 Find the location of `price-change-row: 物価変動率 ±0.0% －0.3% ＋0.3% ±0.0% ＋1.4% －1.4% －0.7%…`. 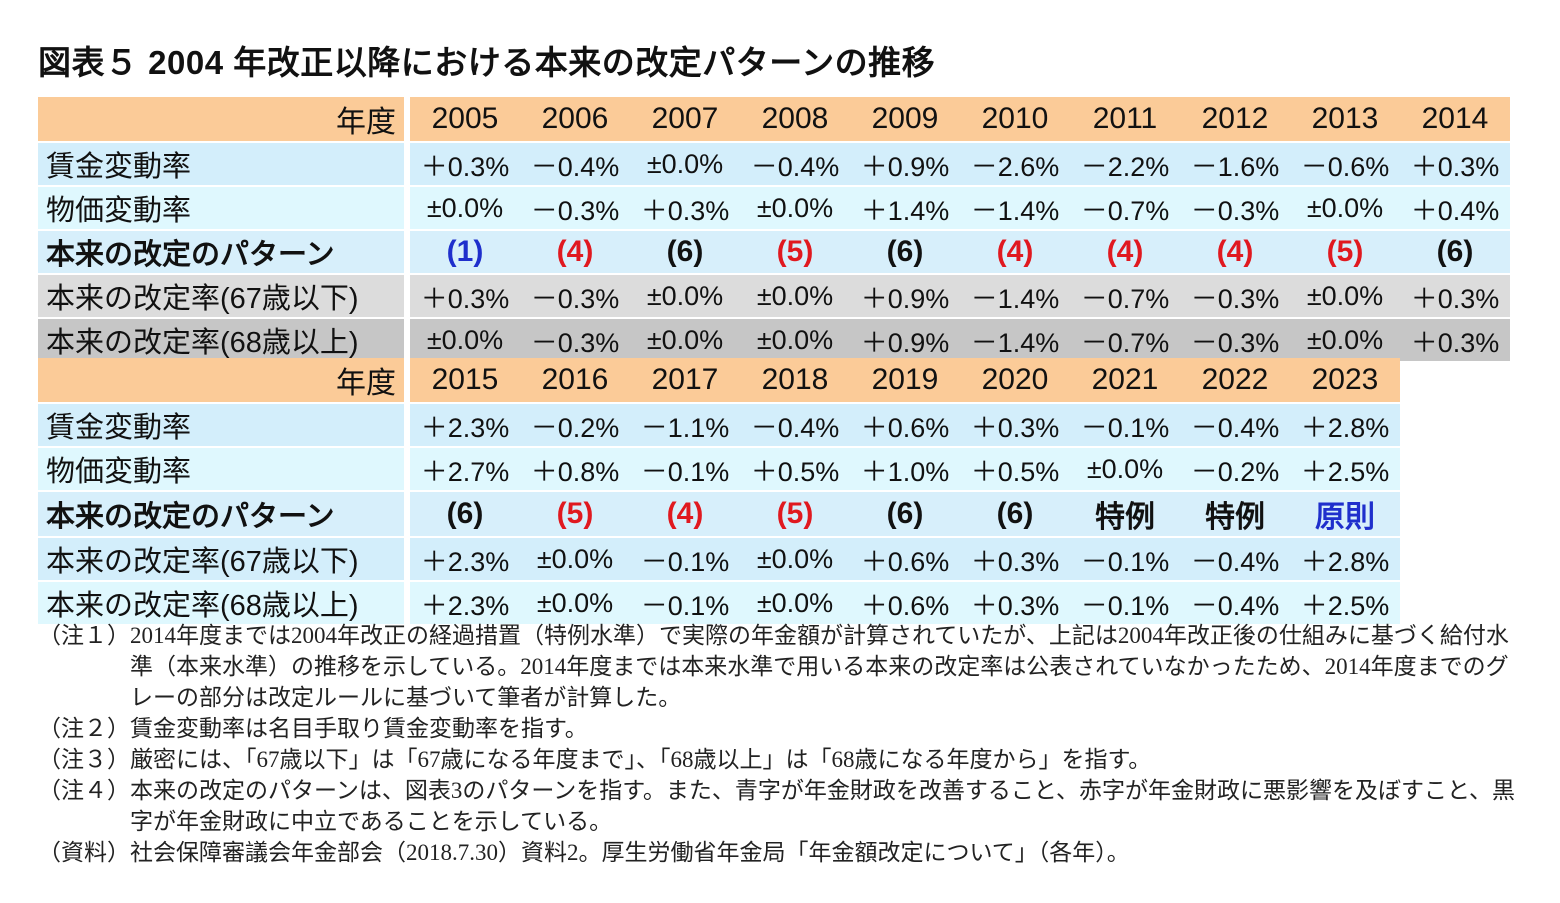

price-change-row: 物価変動率 ±0.0% －0.3% ＋0.3% ±0.0% ＋1.4% －1.4% －0.7%… is located at coordinates (774, 209).